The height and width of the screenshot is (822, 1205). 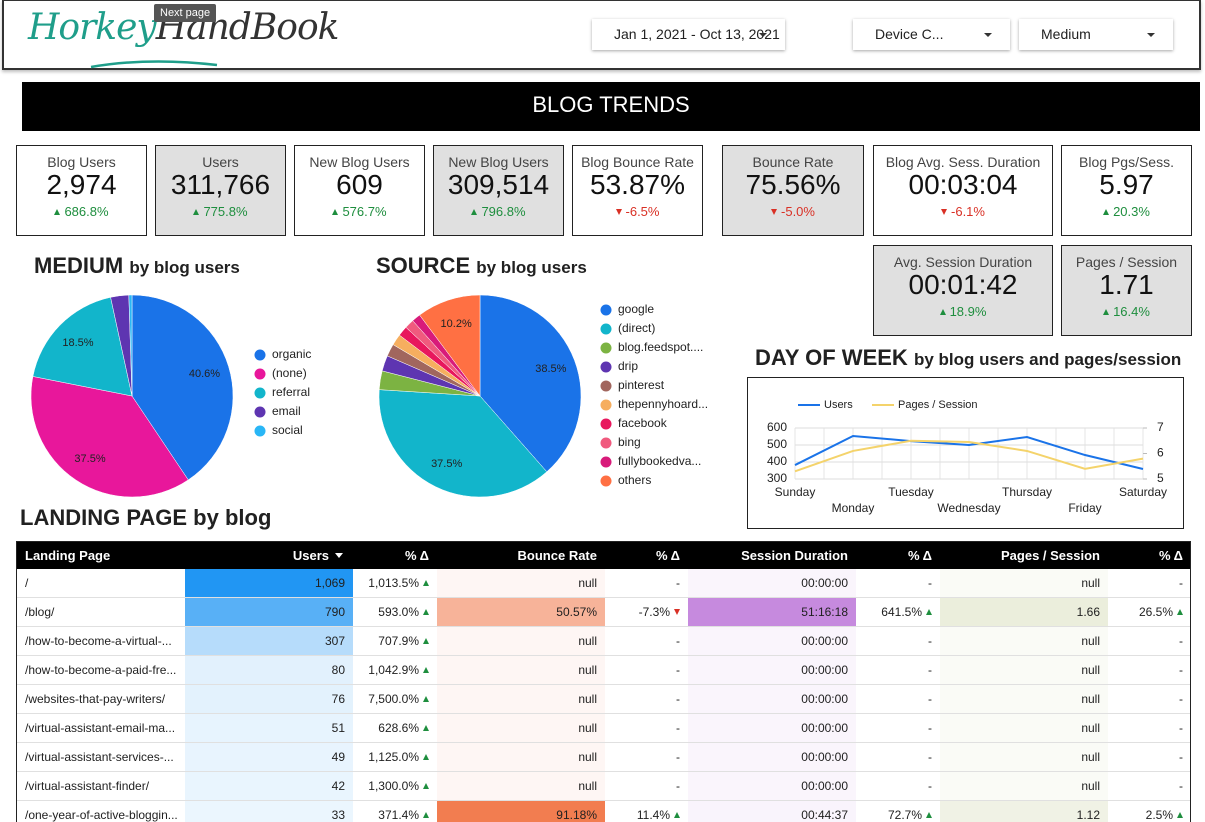 What do you see at coordinates (794, 555) in the screenshot?
I see `column-header-text: Session Duration` at bounding box center [794, 555].